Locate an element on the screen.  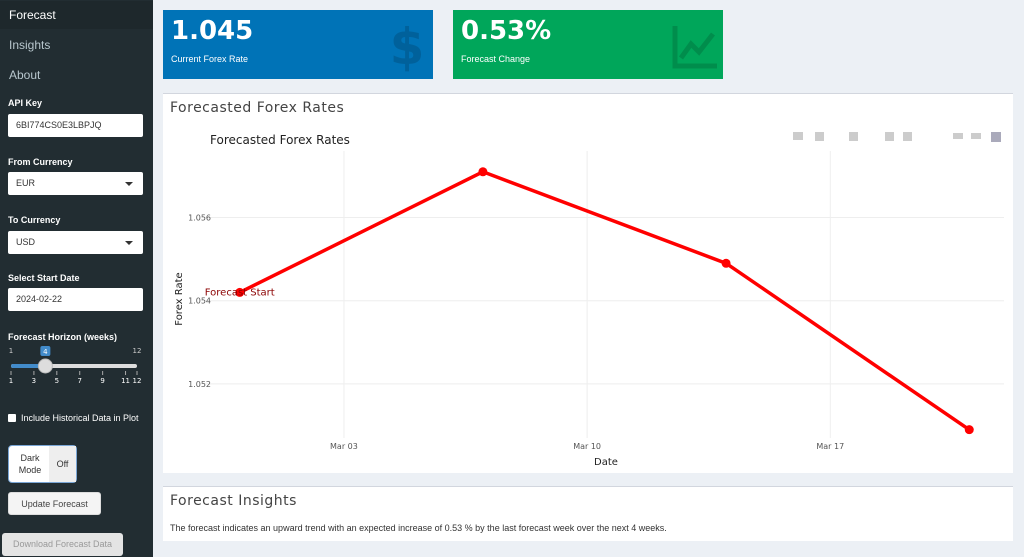
button: Download Forecast Data is located at coordinates (62, 544).